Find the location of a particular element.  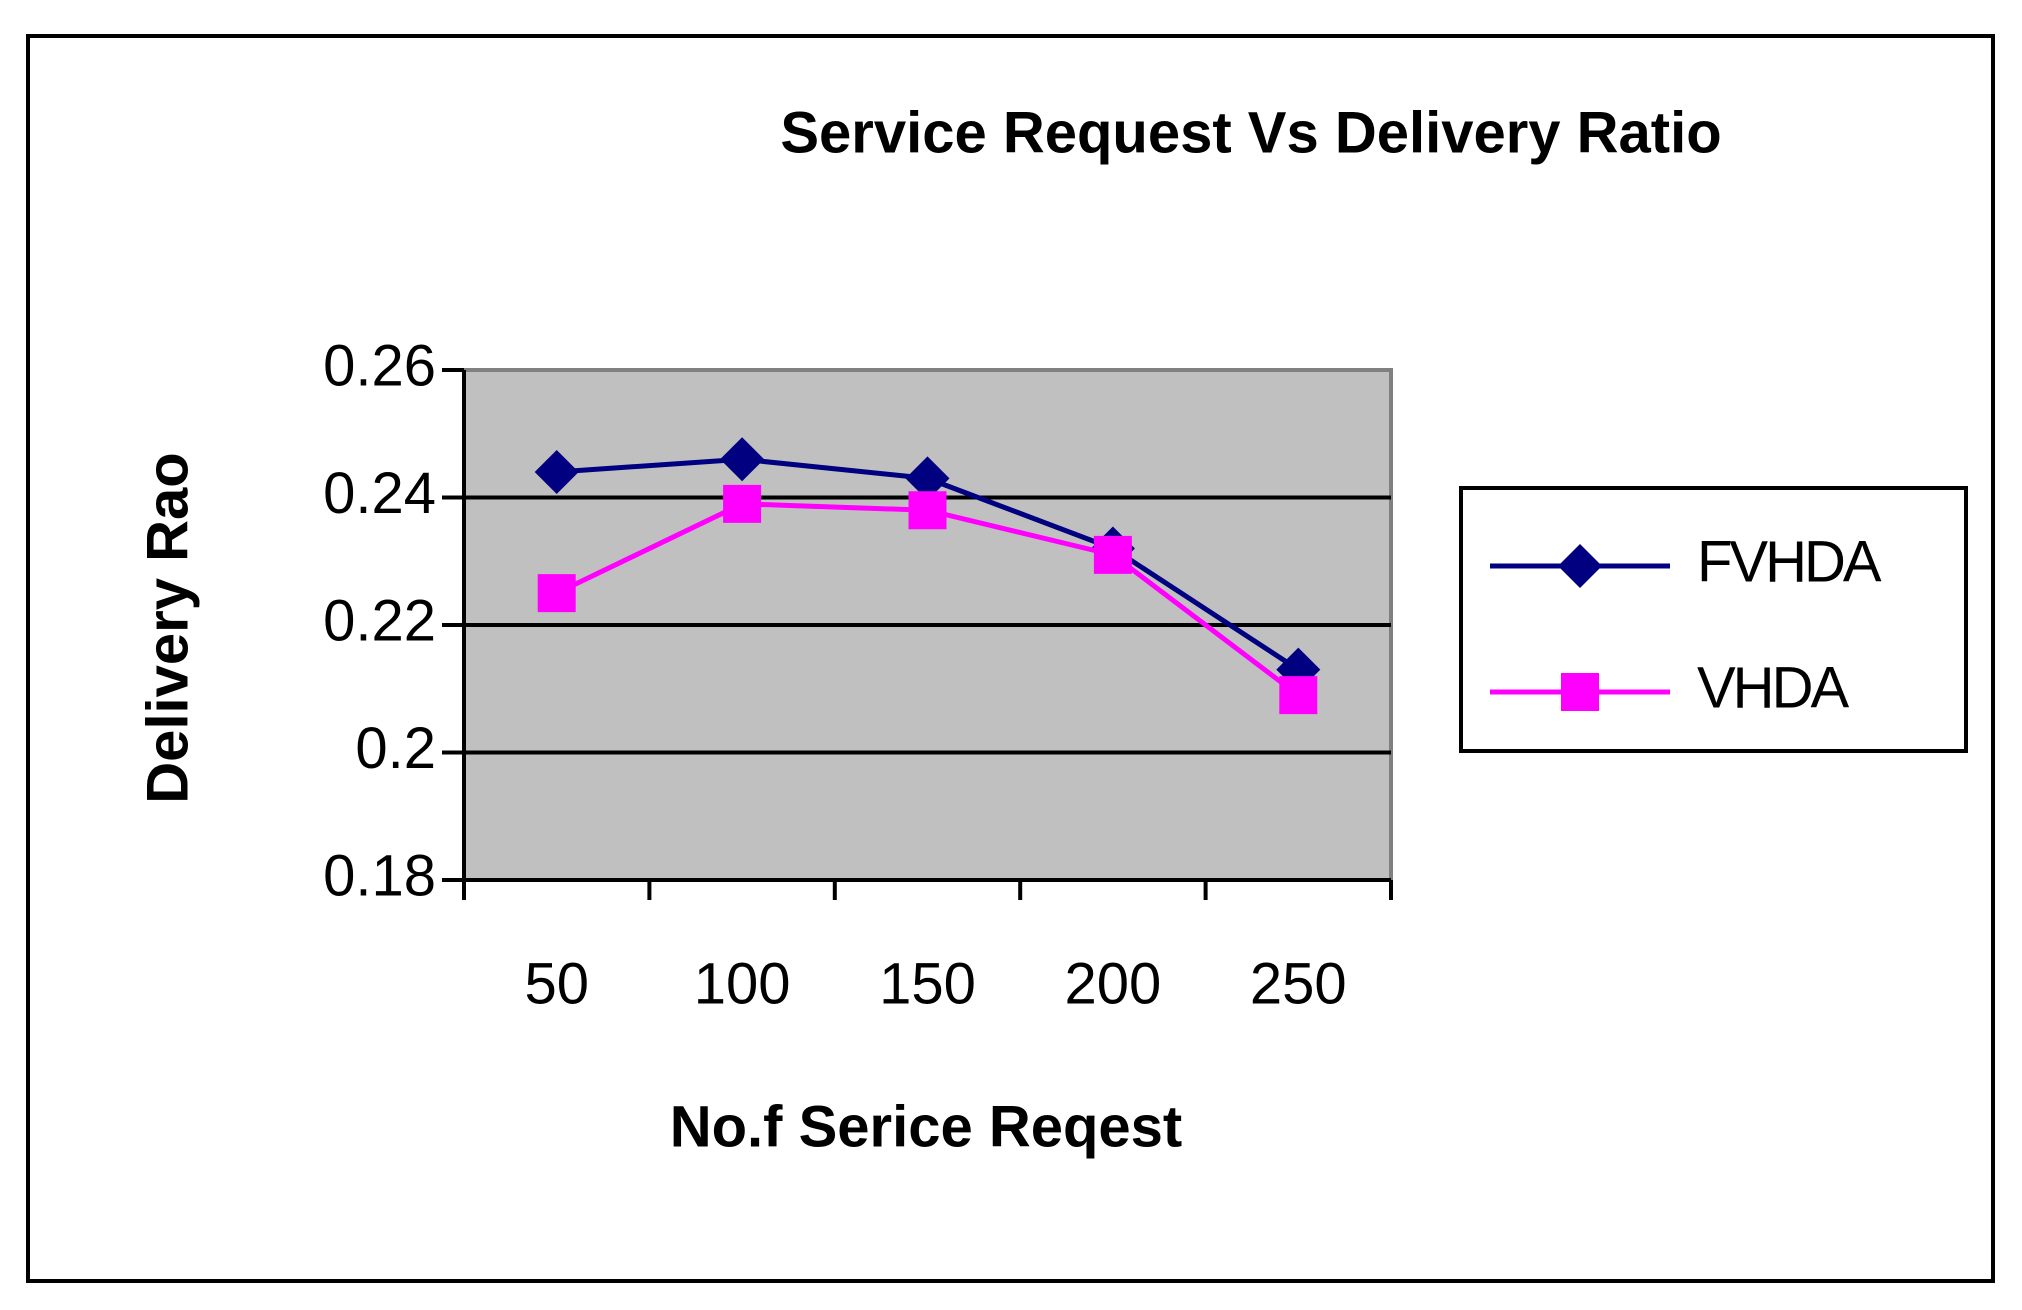

chart-title: Service Request Vs Delivery Ratio is located at coordinates (1250, 132).